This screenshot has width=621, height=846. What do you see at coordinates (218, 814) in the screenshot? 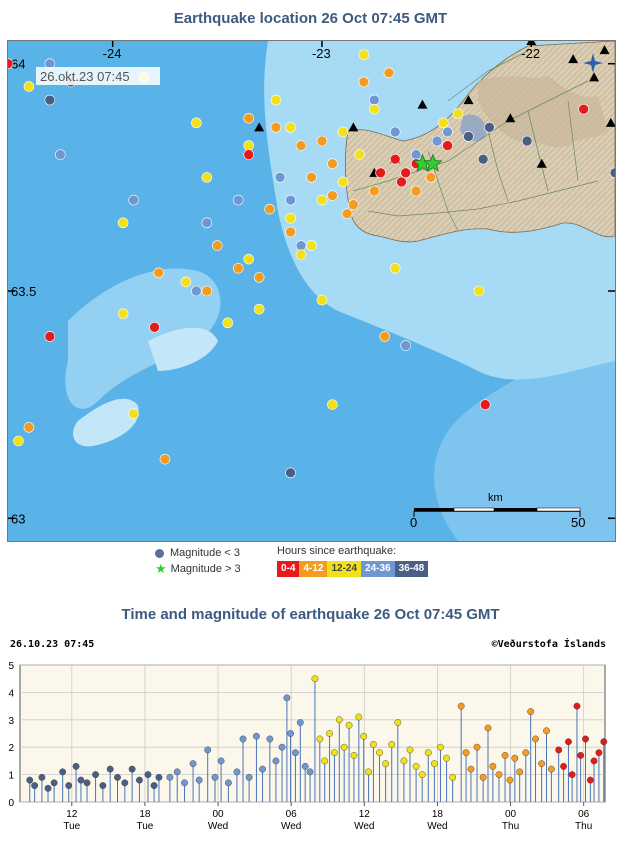
I see `x-tick-hour: 00` at bounding box center [218, 814].